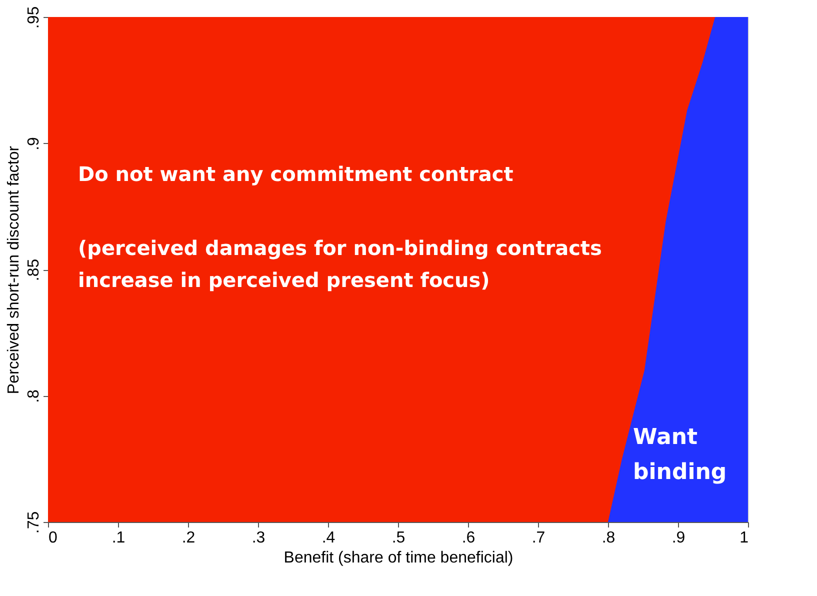 The width and height of the screenshot is (817, 596). Describe the element at coordinates (744, 538) in the screenshot. I see `x-tick-label: 1` at that location.